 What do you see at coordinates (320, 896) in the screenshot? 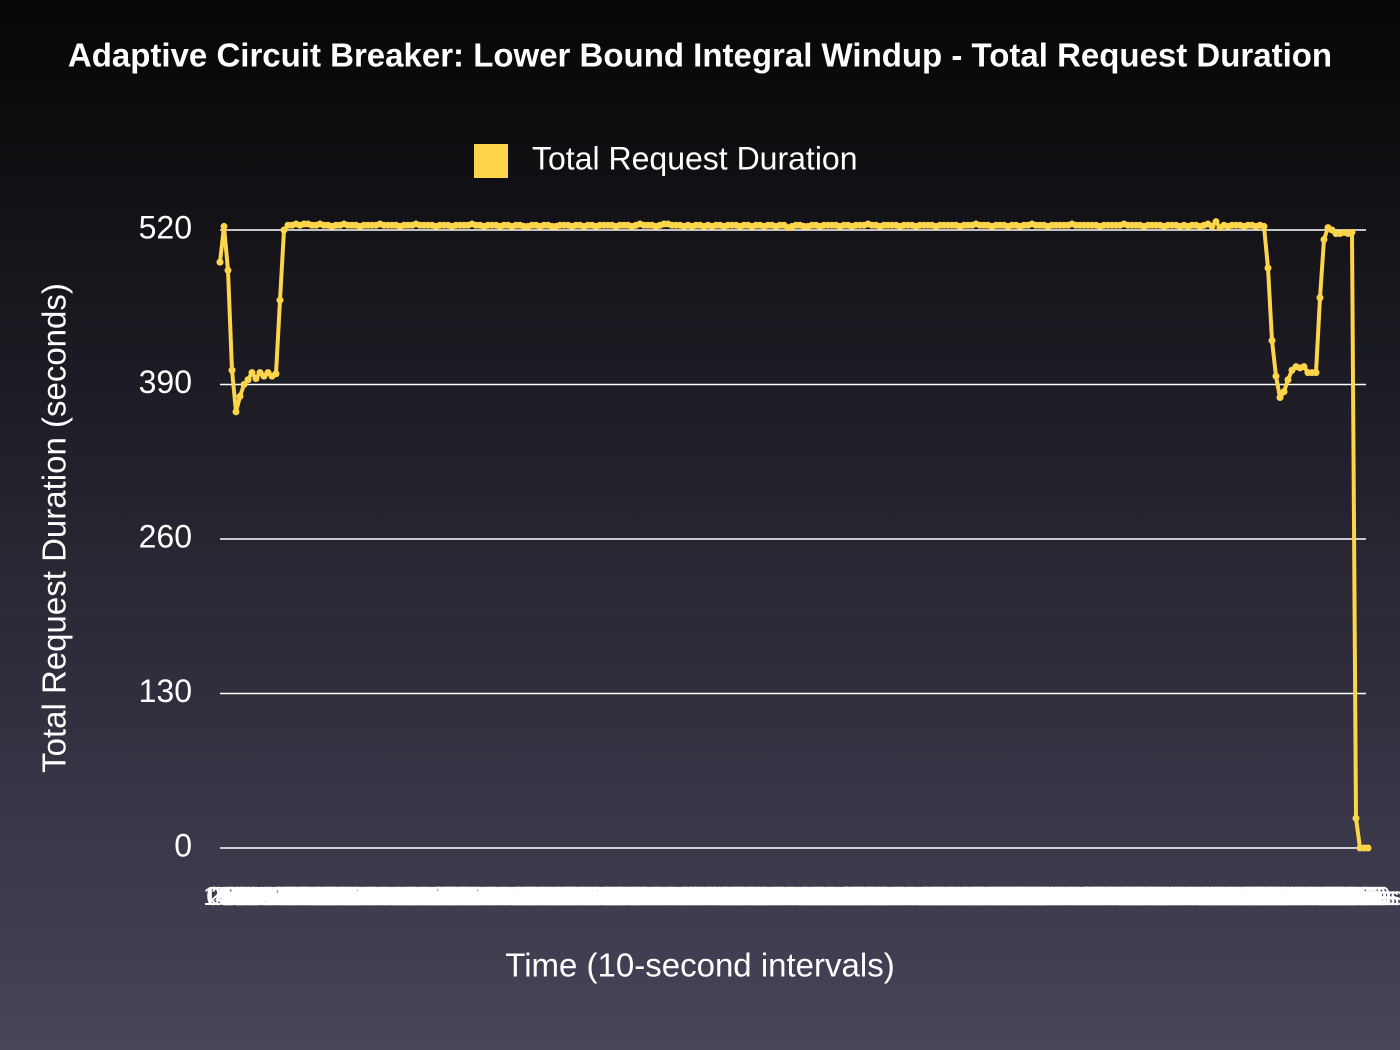
I see `x-tick-label: 250s` at bounding box center [320, 896].